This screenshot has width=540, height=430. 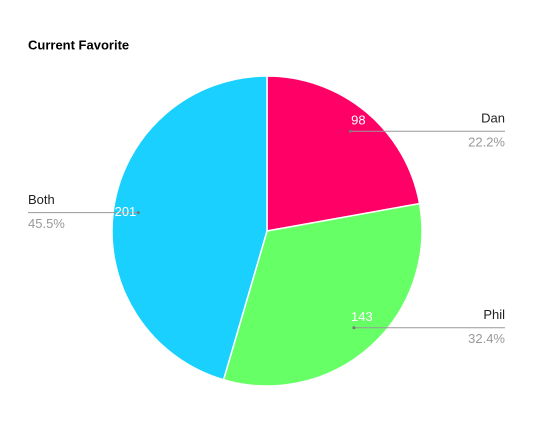 What do you see at coordinates (78, 44) in the screenshot?
I see `chart-title: Current Favorite` at bounding box center [78, 44].